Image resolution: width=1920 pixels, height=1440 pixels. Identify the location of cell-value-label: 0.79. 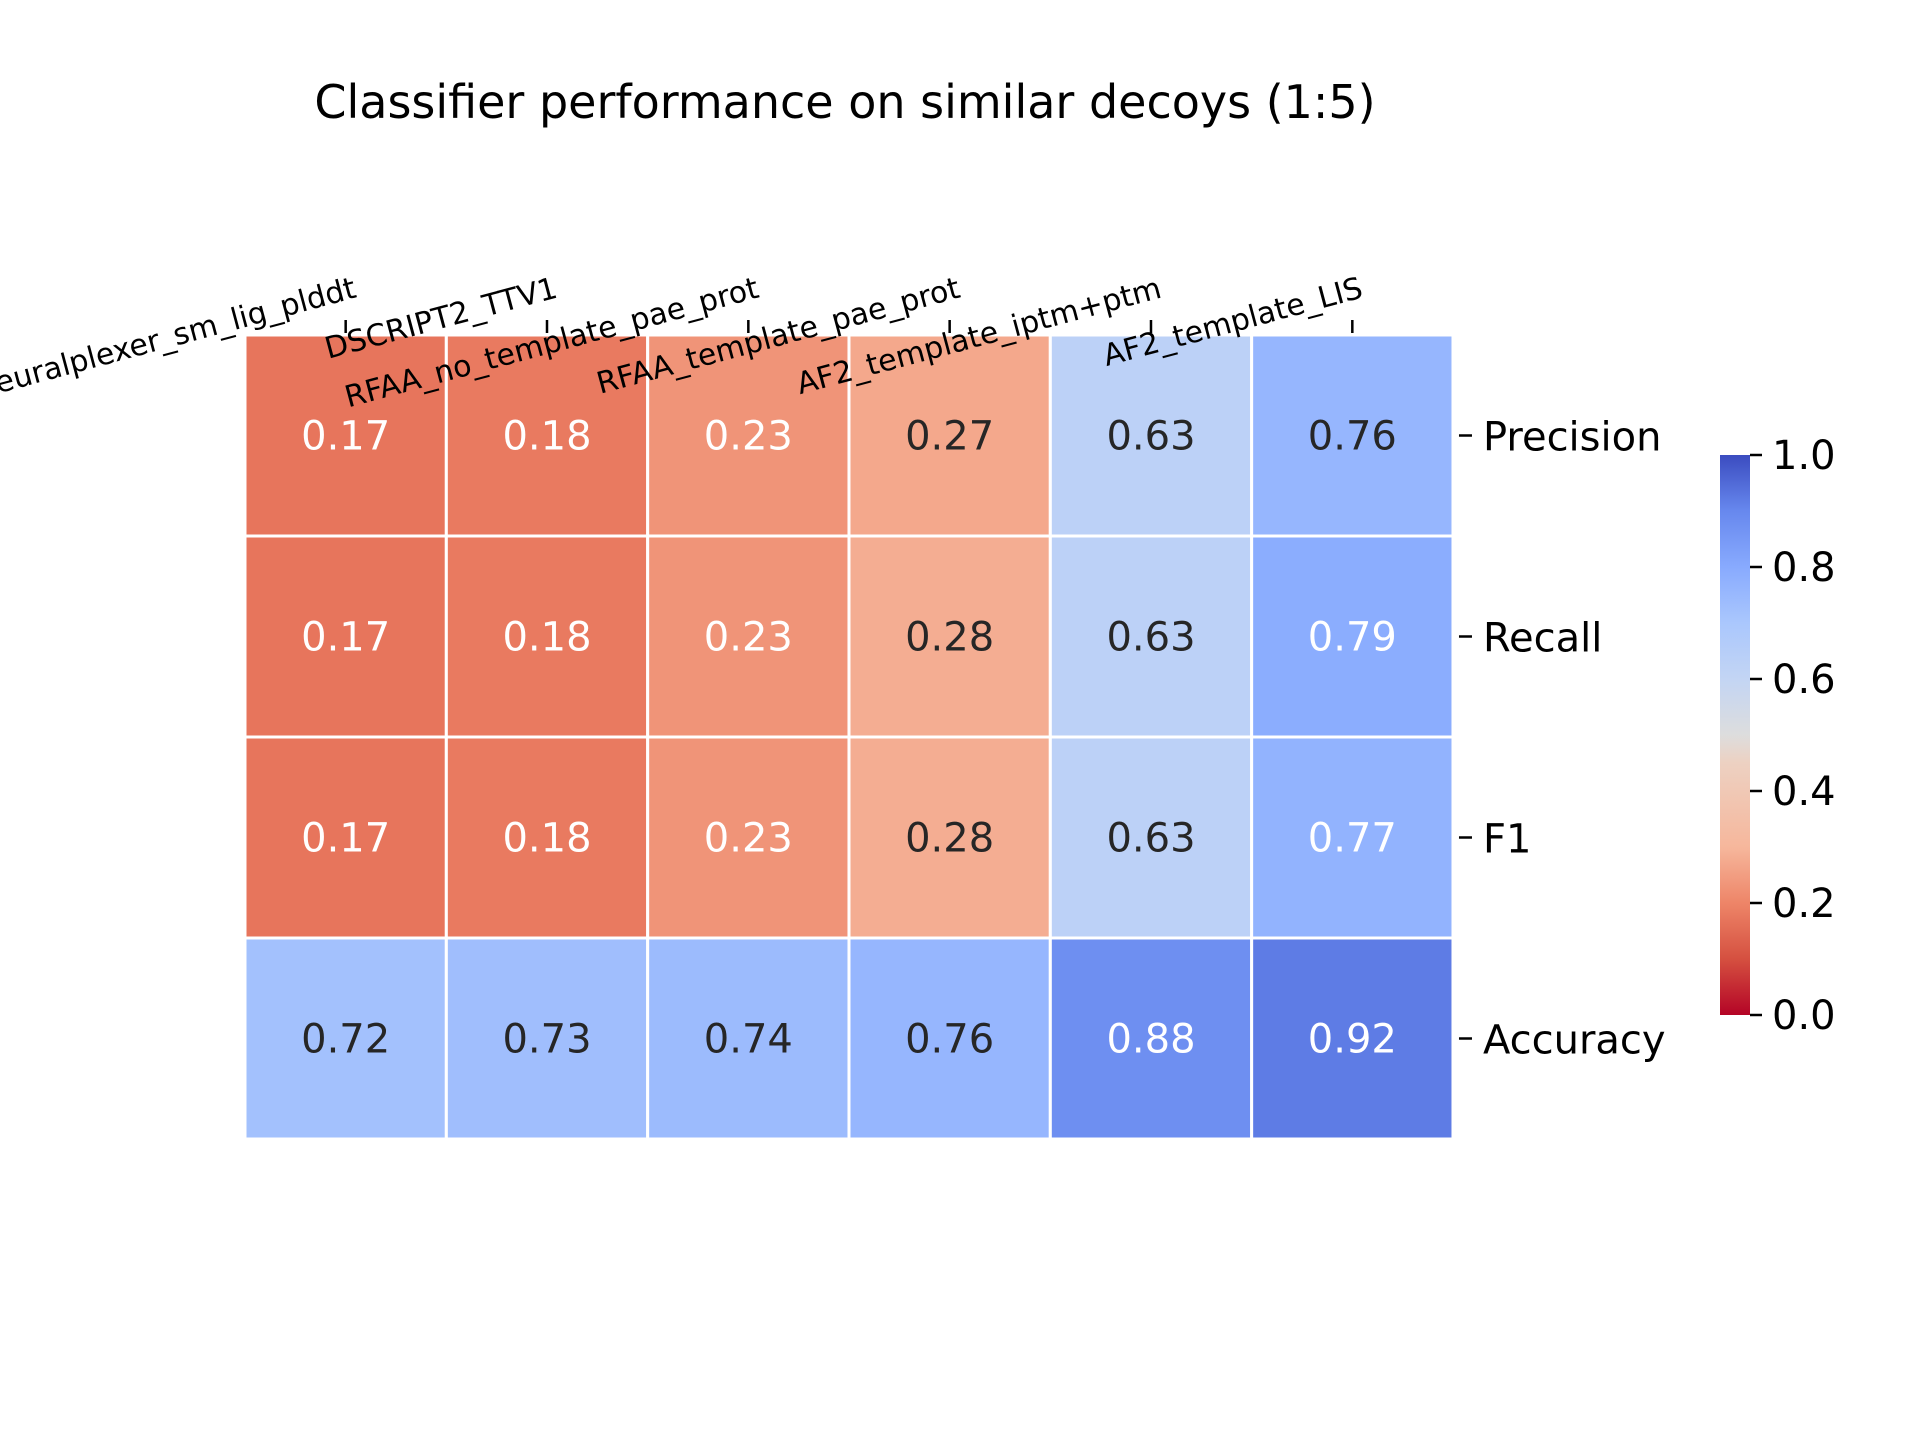
(1352, 638).